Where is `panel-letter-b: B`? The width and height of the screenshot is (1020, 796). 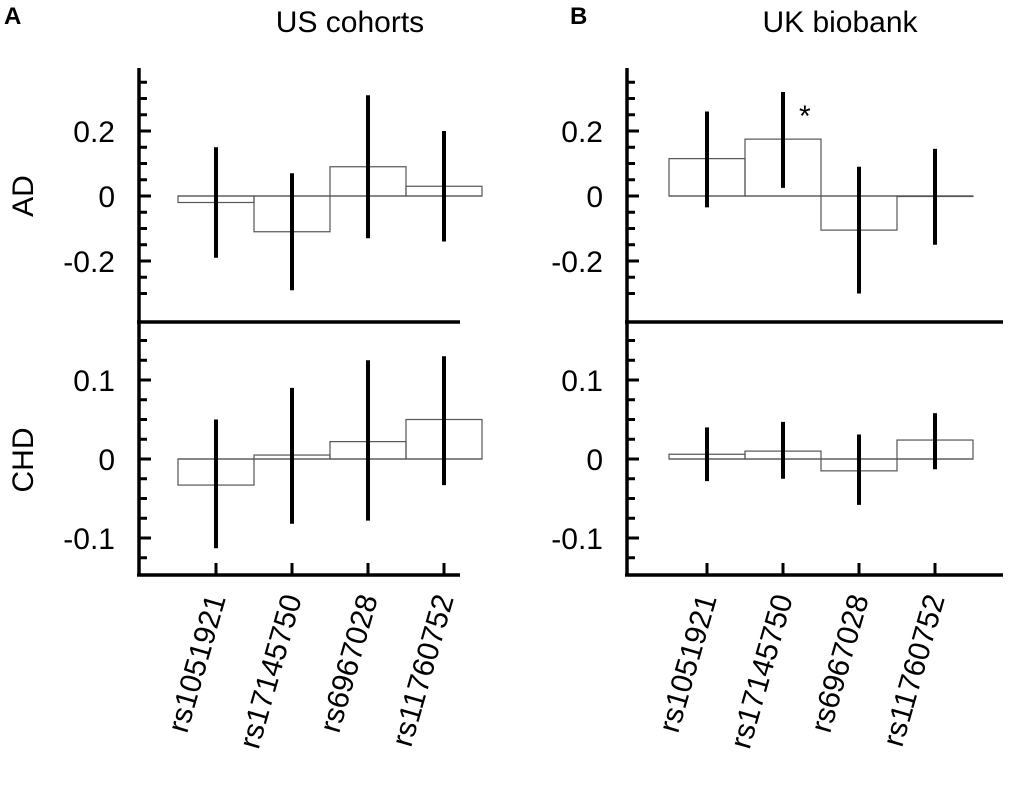
panel-letter-b: B is located at coordinates (578, 16).